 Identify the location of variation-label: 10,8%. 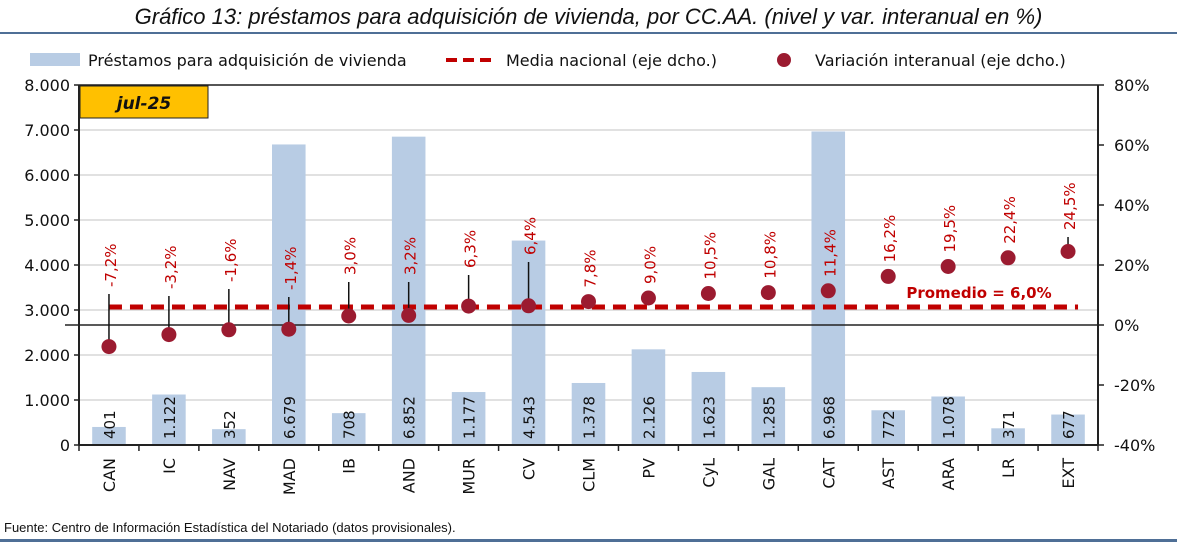
(770, 255).